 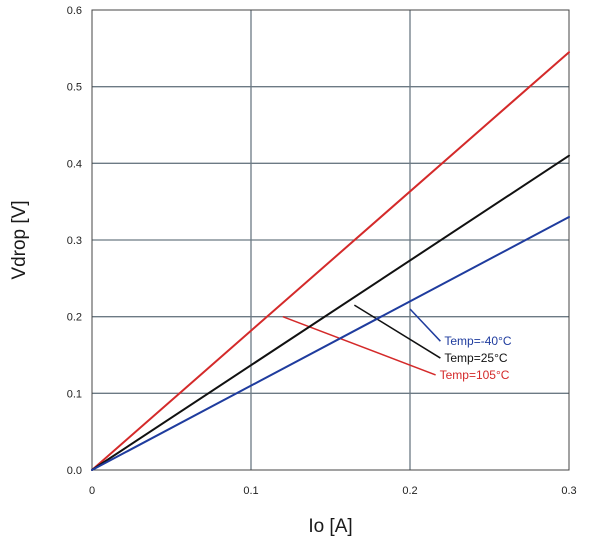 What do you see at coordinates (330, 526) in the screenshot?
I see `x-axis-title: Io [A]` at bounding box center [330, 526].